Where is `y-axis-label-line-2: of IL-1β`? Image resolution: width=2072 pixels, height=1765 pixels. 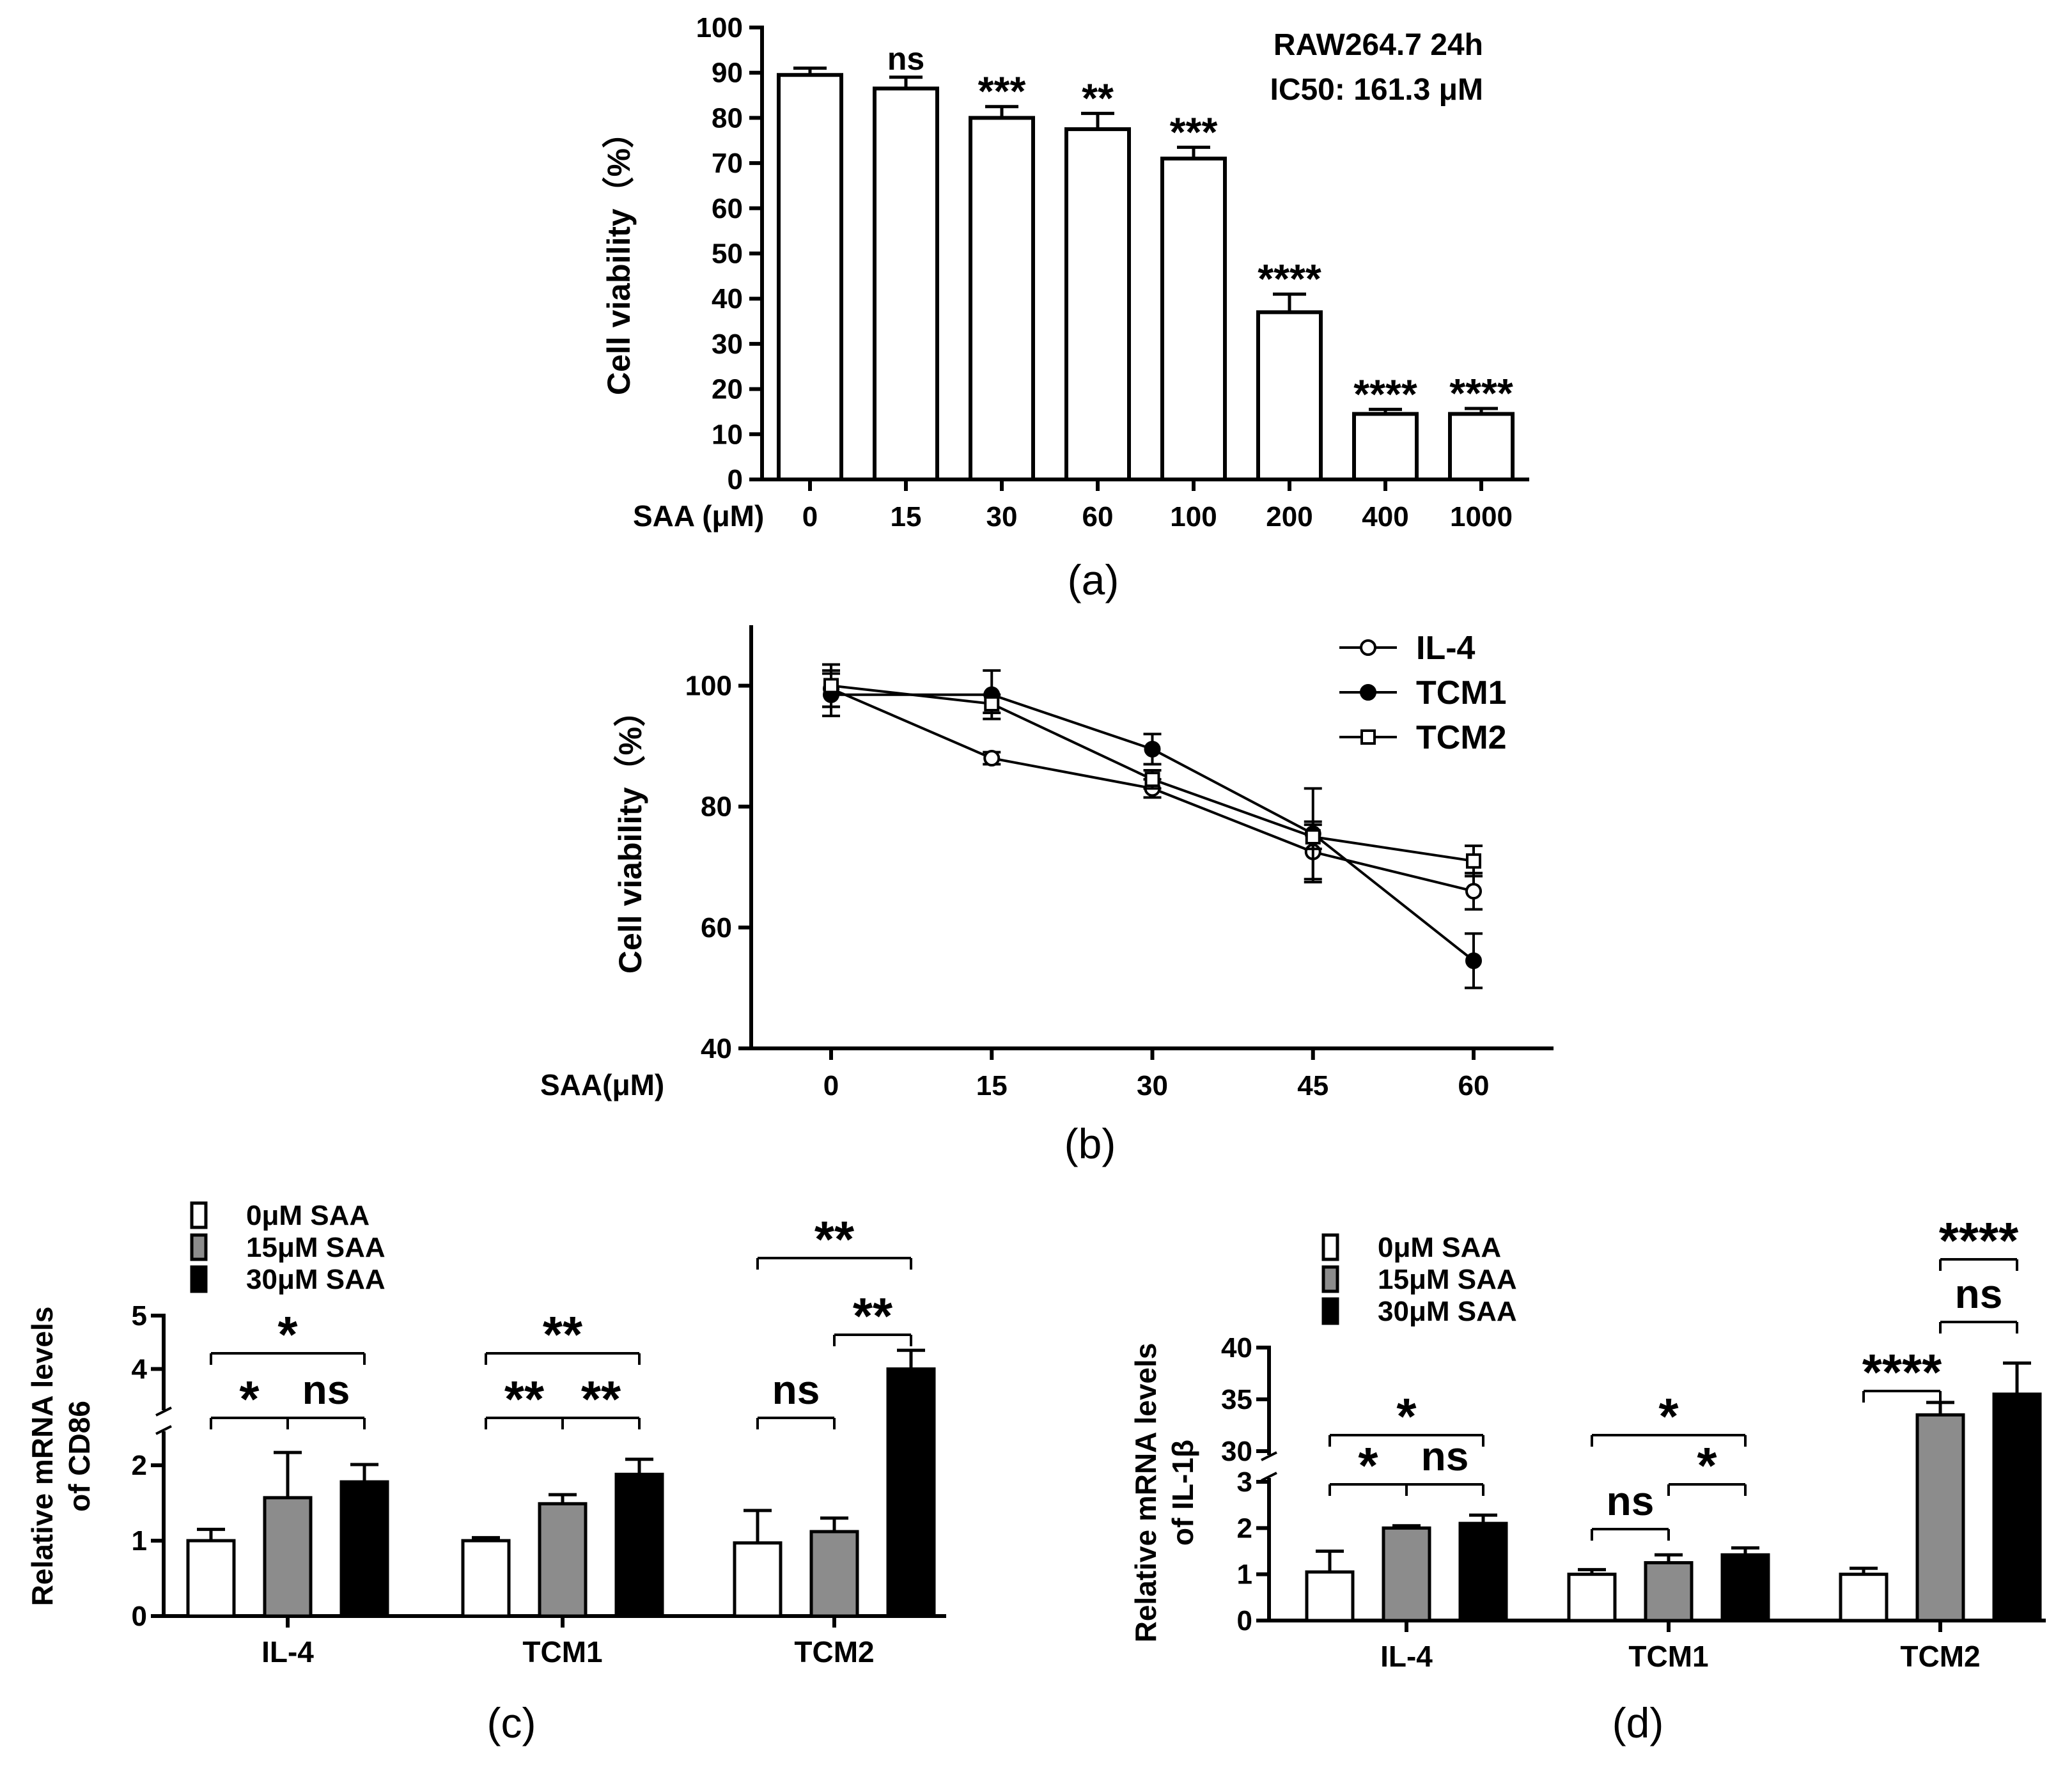 y-axis-label-line-2: of IL-1β is located at coordinates (1182, 1493).